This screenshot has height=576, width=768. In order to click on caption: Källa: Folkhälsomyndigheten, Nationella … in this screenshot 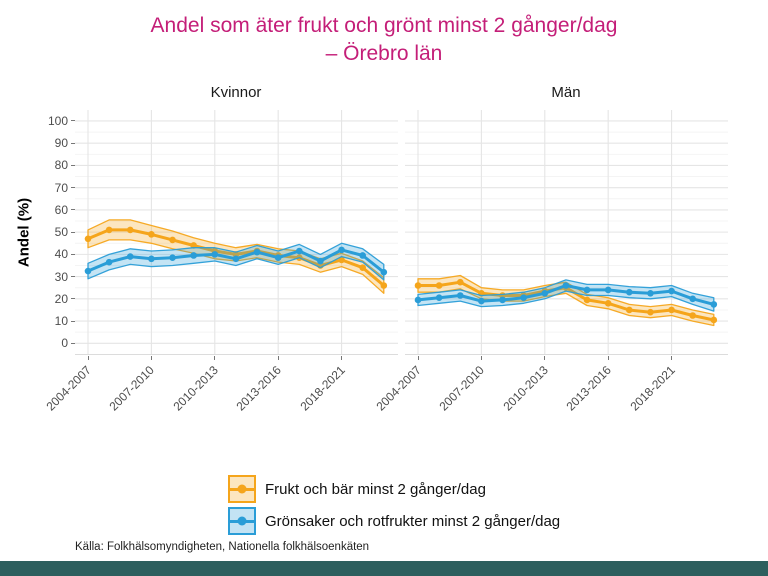, I will do `click(222, 547)`.